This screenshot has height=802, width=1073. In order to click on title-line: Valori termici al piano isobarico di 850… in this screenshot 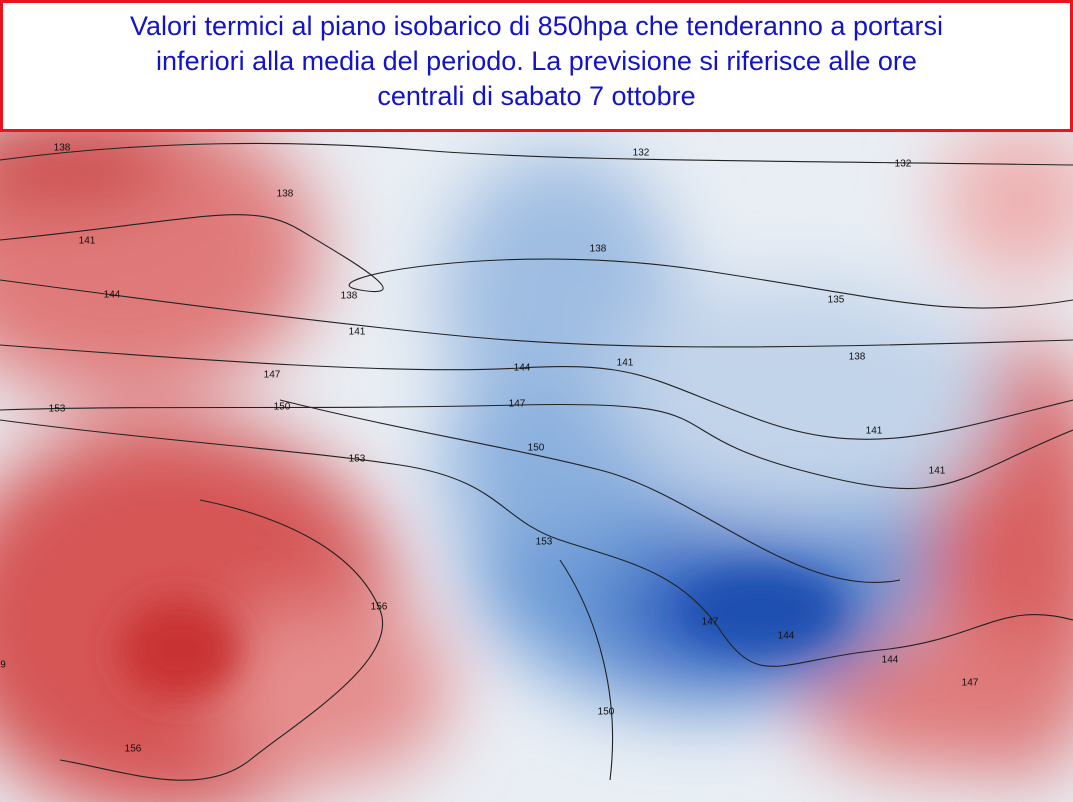, I will do `click(536, 26)`.